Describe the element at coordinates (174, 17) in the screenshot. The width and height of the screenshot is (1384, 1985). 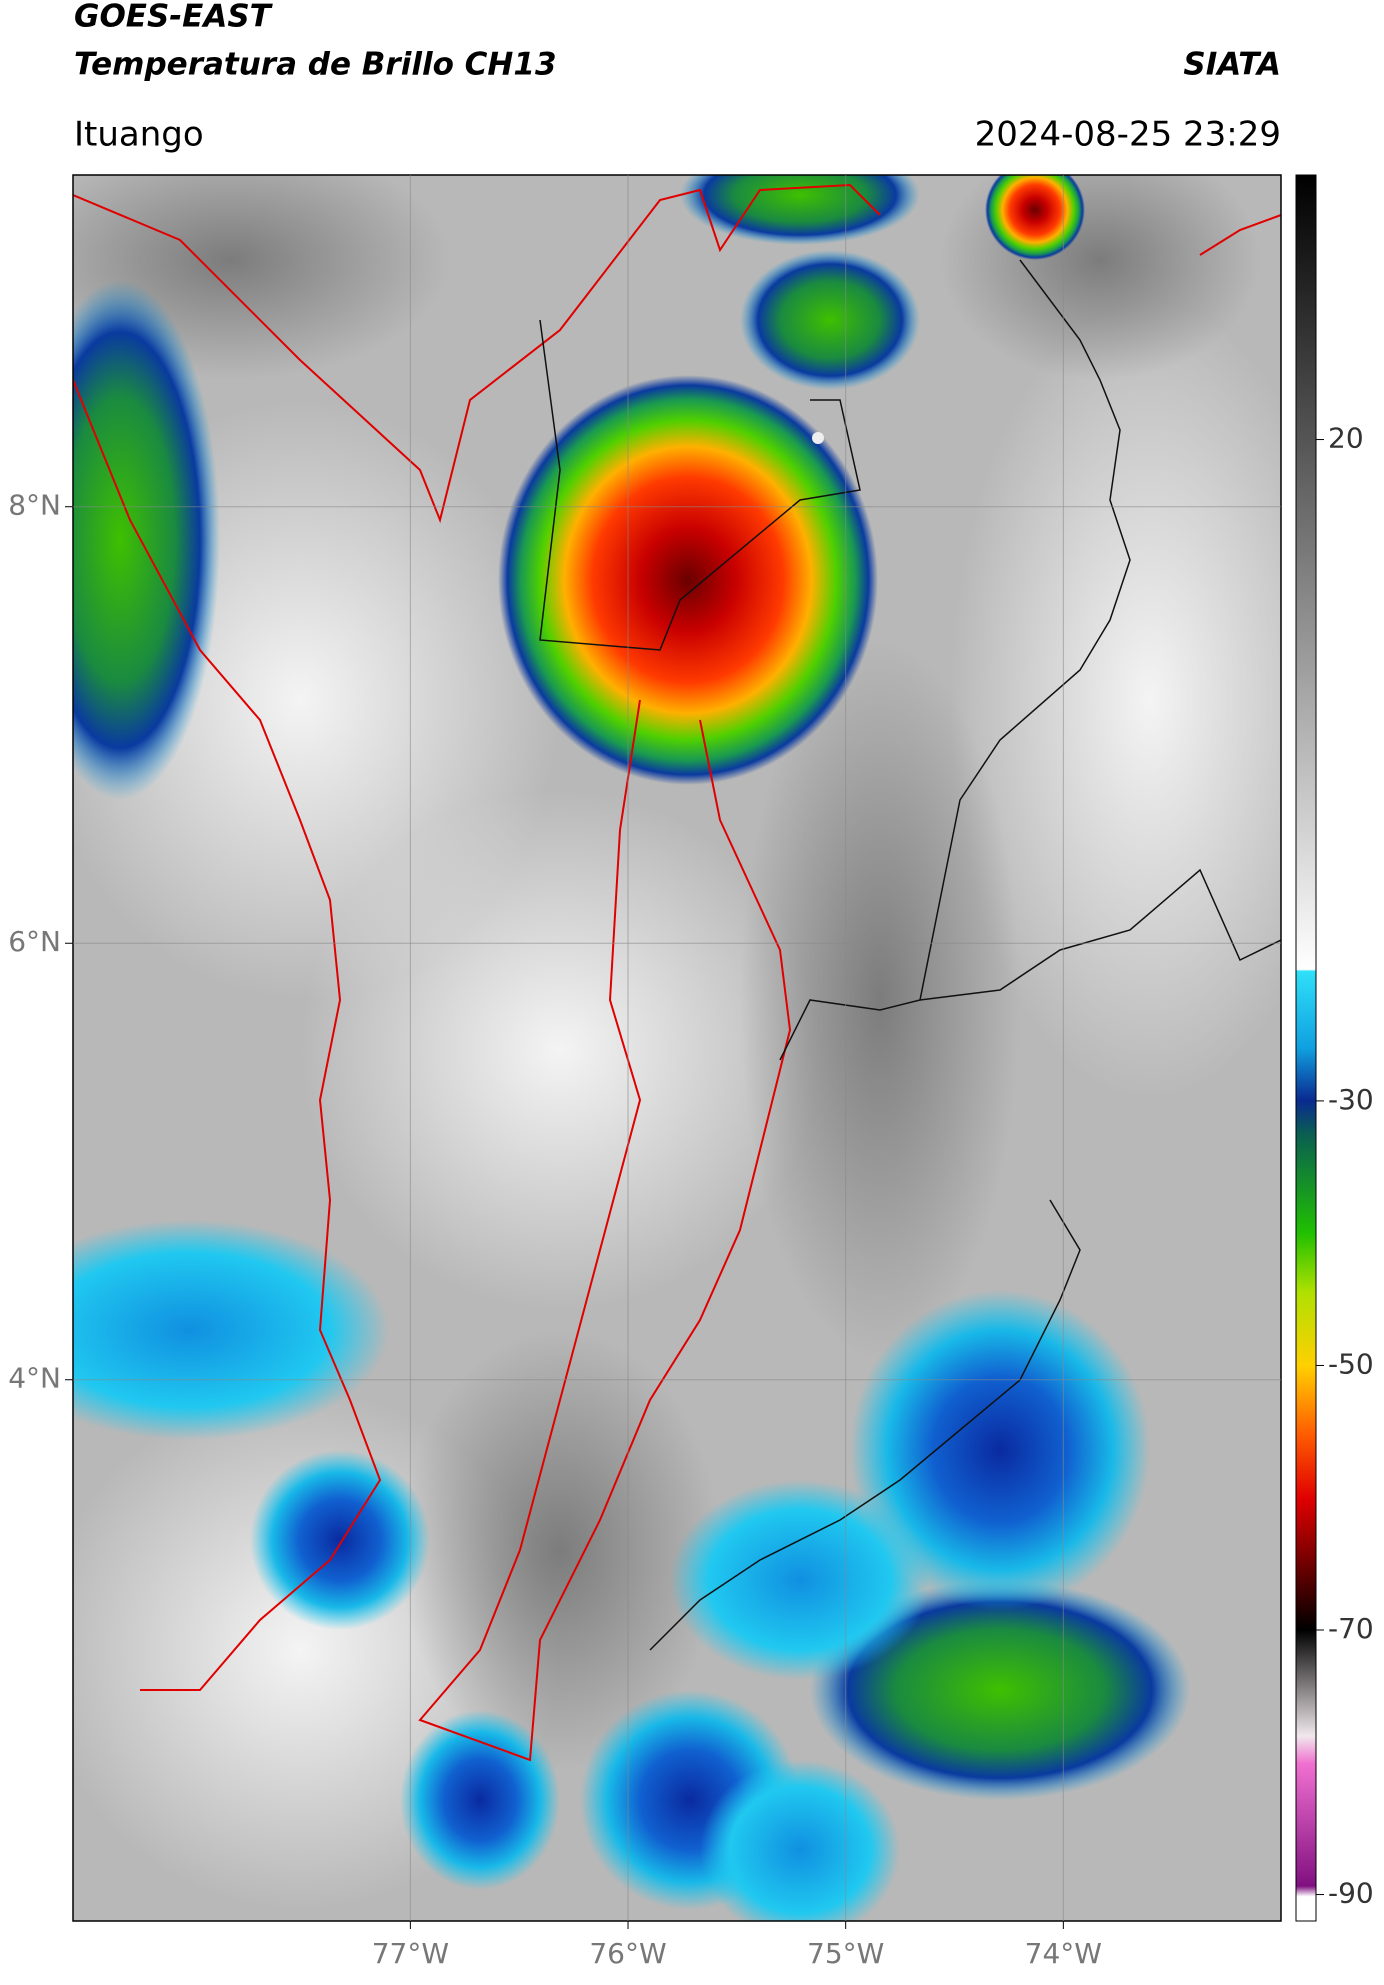
I see `title: GOES-EAST` at that location.